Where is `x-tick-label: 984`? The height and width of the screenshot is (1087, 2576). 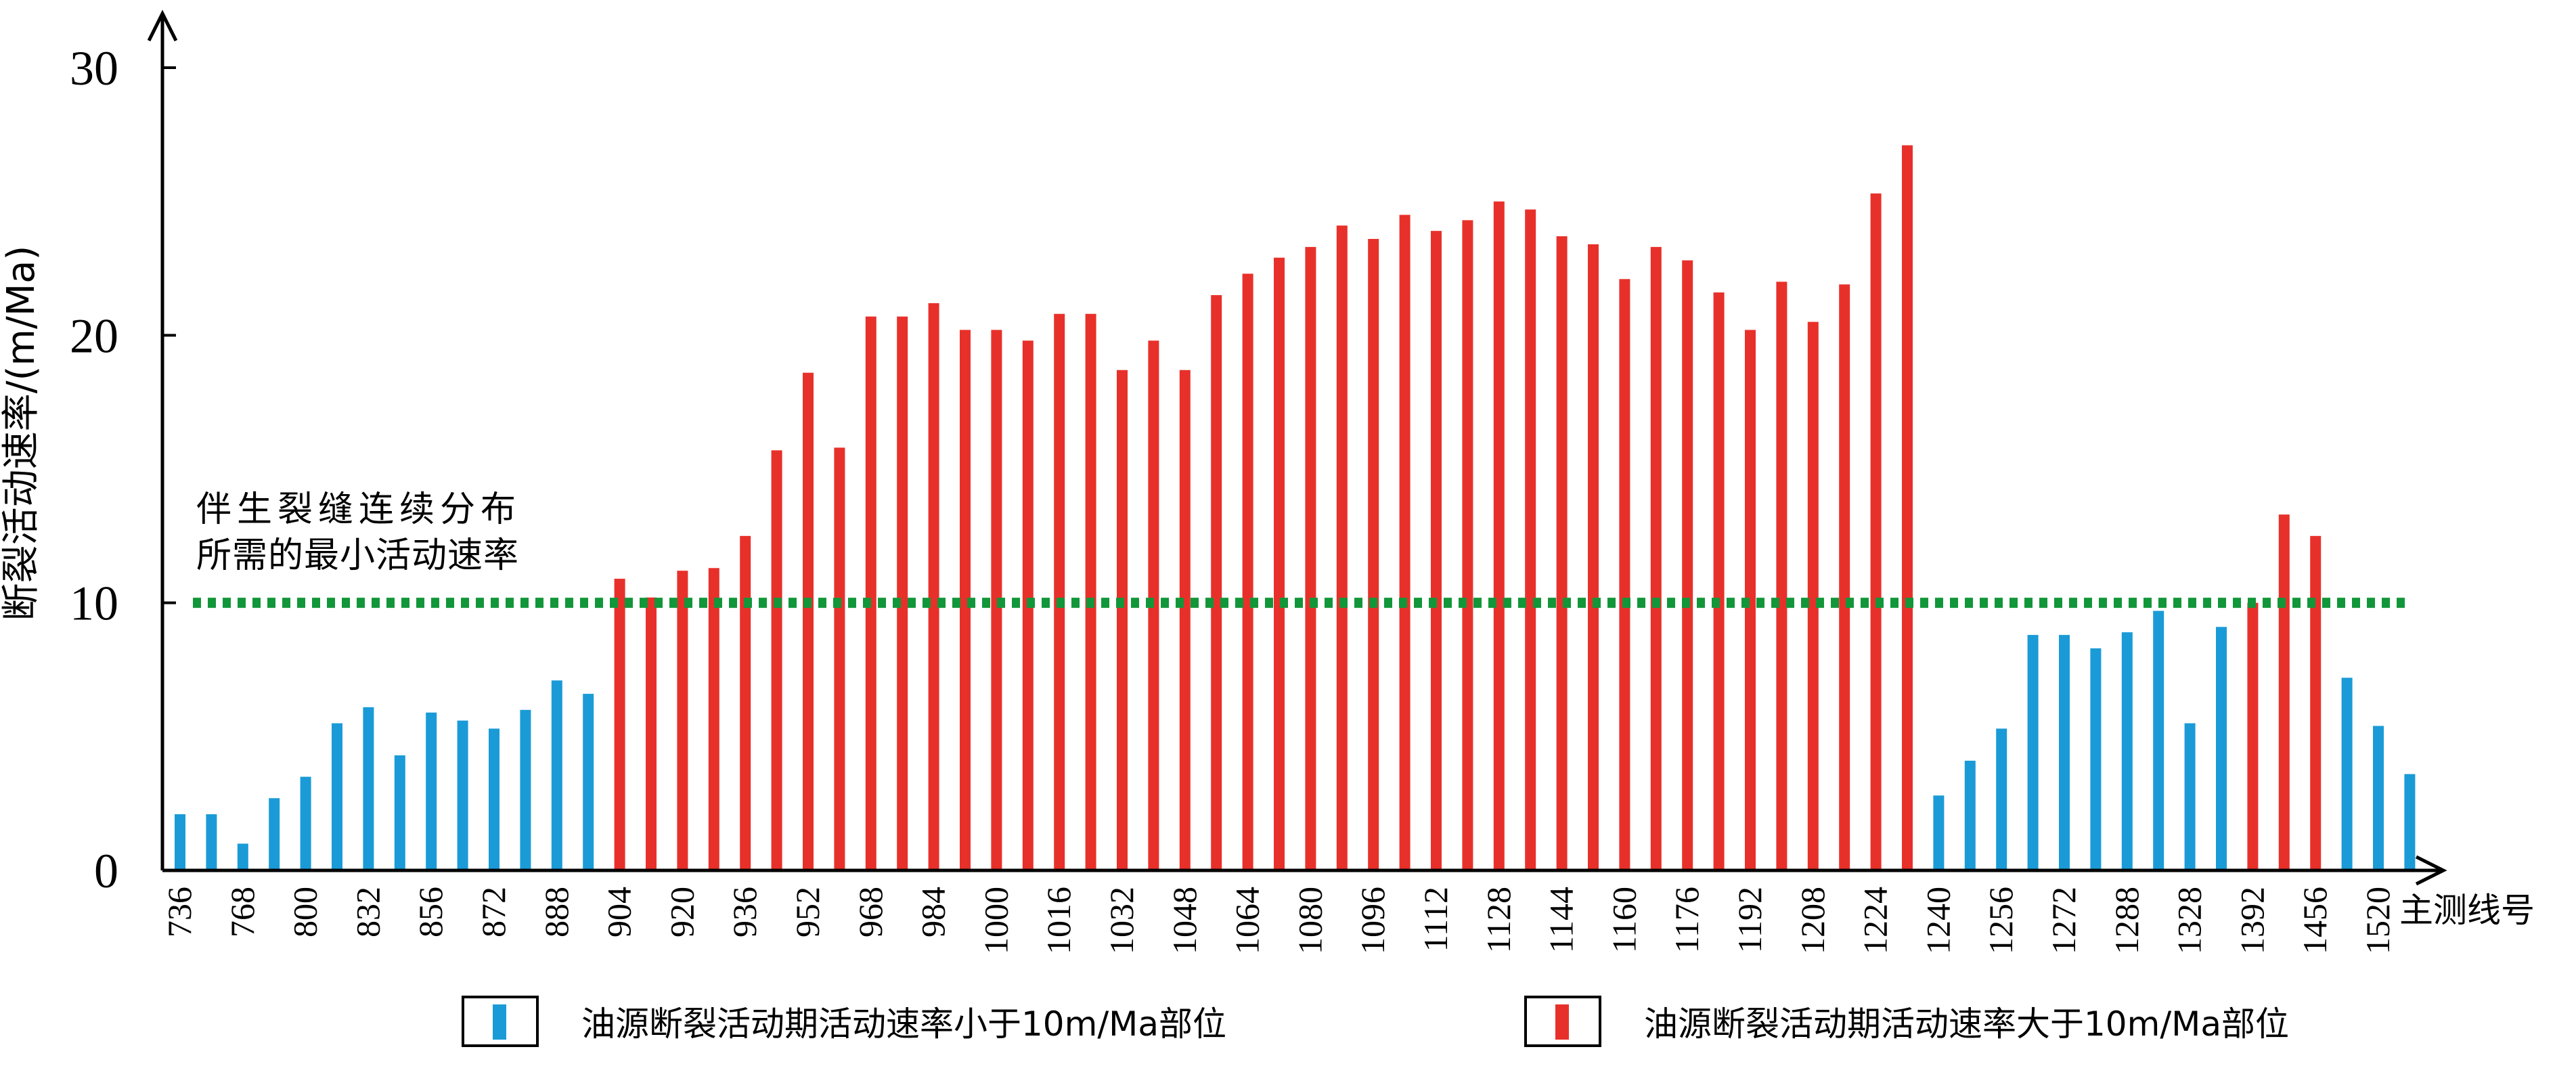
x-tick-label: 984 is located at coordinates (933, 912).